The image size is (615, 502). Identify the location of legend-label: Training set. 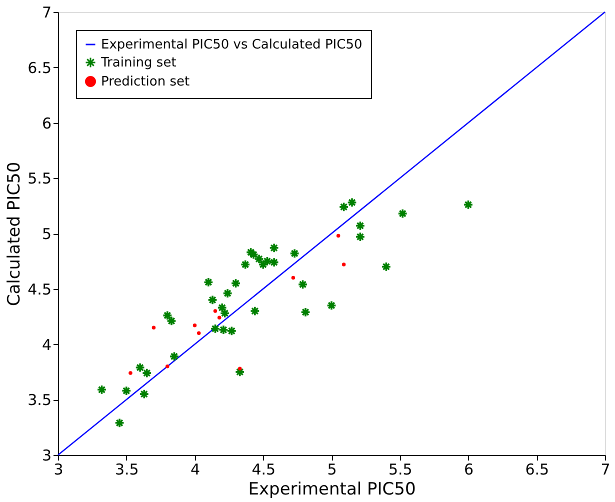
(138, 63).